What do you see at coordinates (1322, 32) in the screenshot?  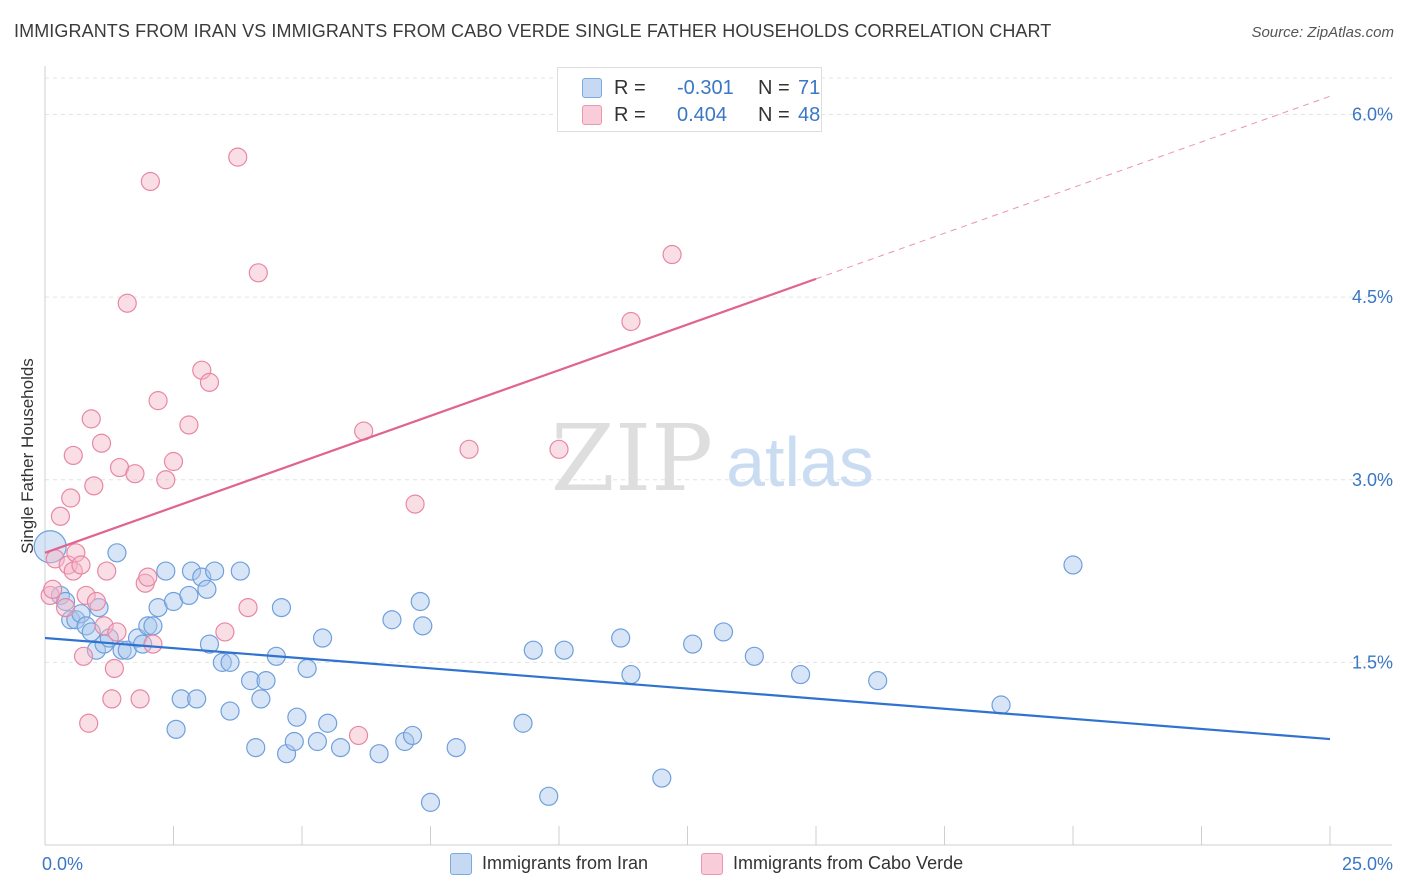 I see `source-label: Source: ZipAtlas.com` at bounding box center [1322, 32].